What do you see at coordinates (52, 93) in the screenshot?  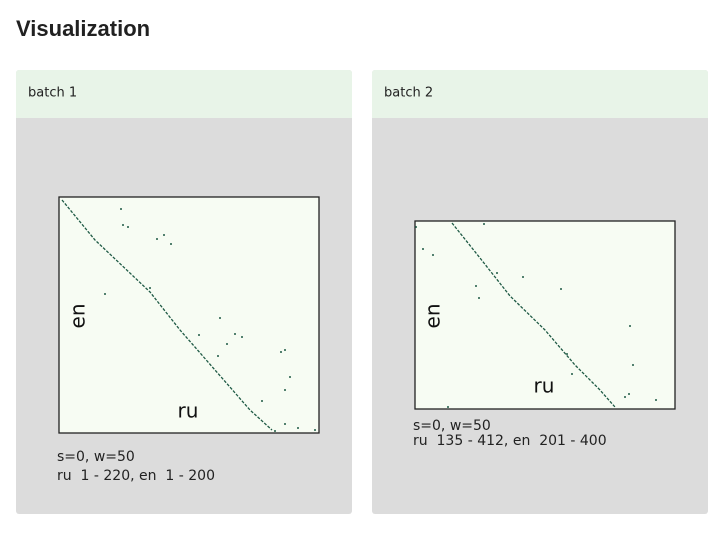 I see `panel-title: batch 1` at bounding box center [52, 93].